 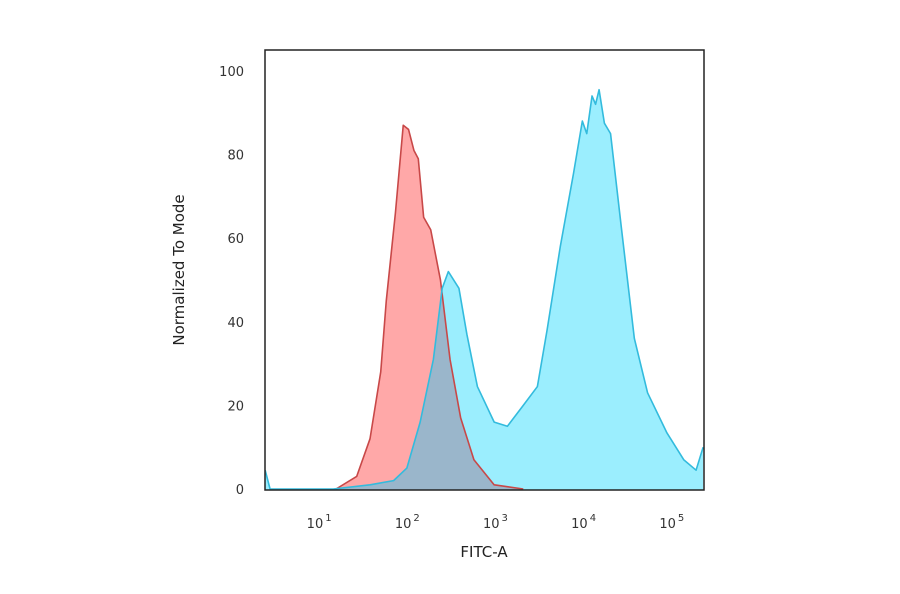 I want to click on series-0-fill, so click(x=430, y=307).